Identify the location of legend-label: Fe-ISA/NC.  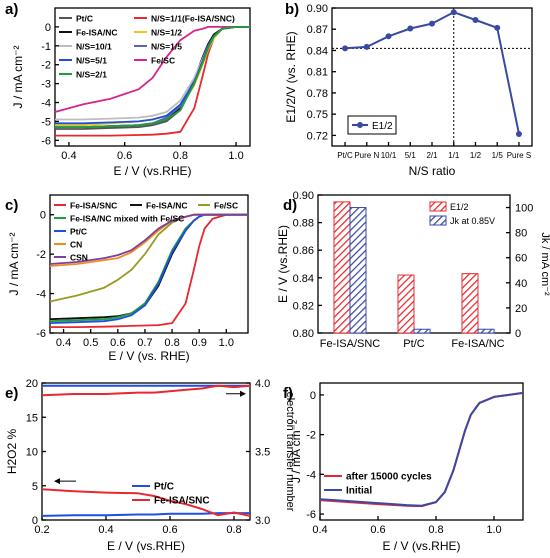
(167, 206).